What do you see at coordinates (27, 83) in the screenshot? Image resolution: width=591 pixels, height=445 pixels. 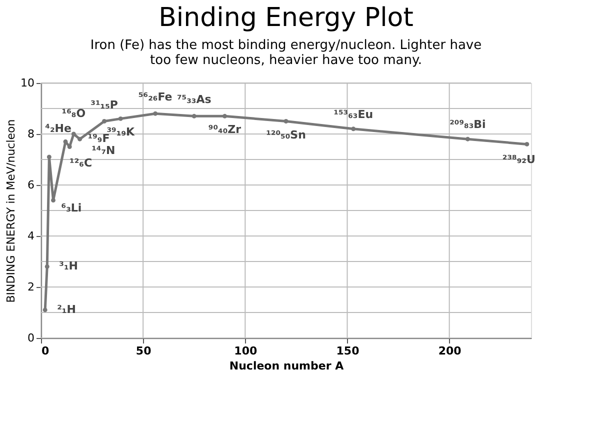 I see `y-tick-label: 10` at bounding box center [27, 83].